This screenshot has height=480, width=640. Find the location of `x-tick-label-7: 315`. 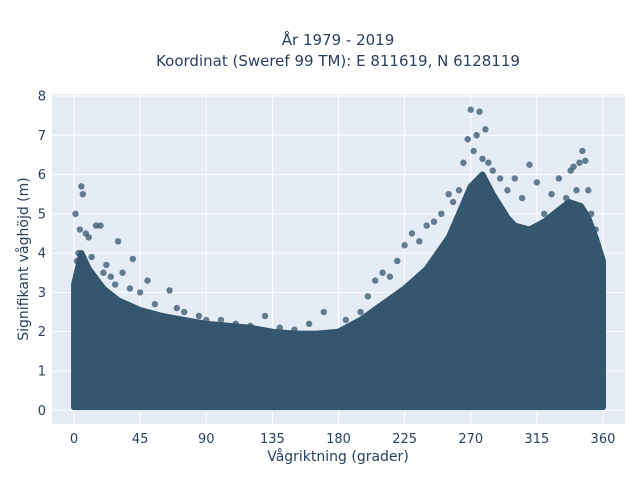

x-tick-label-7: 315 is located at coordinates (536, 439).